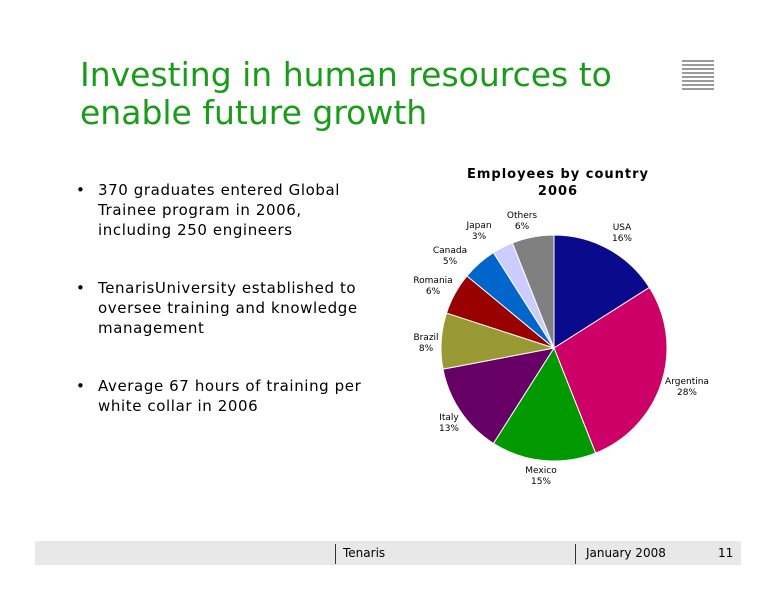  What do you see at coordinates (622, 228) in the screenshot?
I see `slice-label-usa: USA` at bounding box center [622, 228].